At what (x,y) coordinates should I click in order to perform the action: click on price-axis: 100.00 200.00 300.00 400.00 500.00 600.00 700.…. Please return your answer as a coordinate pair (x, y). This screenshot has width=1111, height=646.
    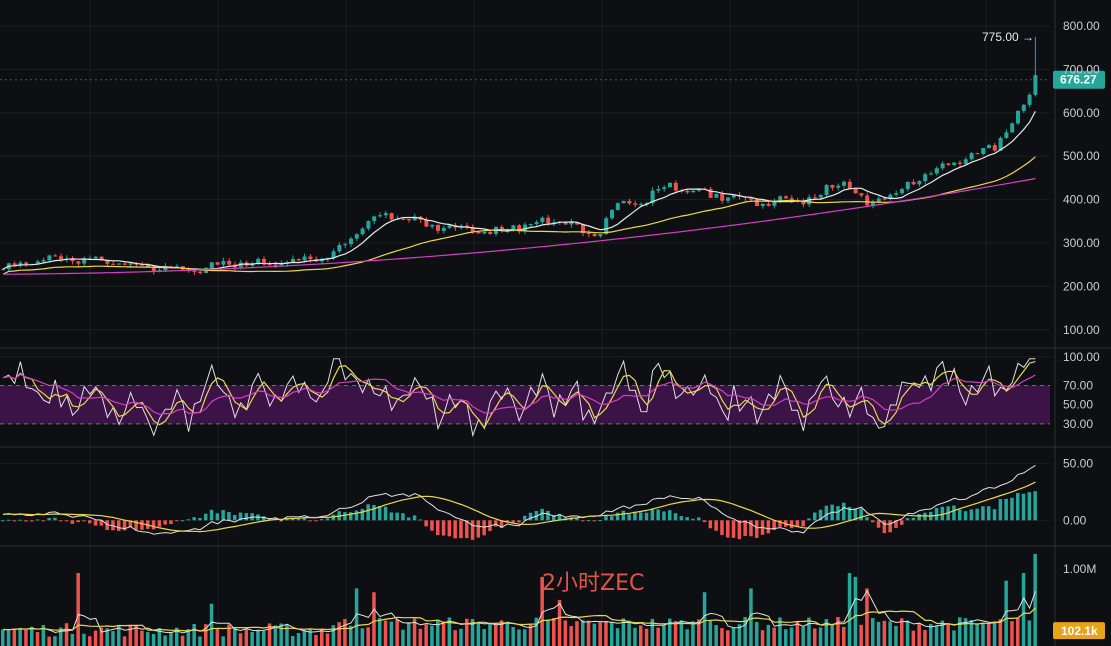
    Looking at the image, I should click on (1081, 297).